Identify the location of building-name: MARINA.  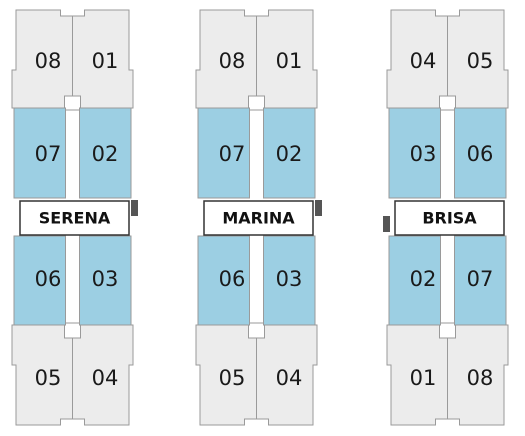
(258, 218).